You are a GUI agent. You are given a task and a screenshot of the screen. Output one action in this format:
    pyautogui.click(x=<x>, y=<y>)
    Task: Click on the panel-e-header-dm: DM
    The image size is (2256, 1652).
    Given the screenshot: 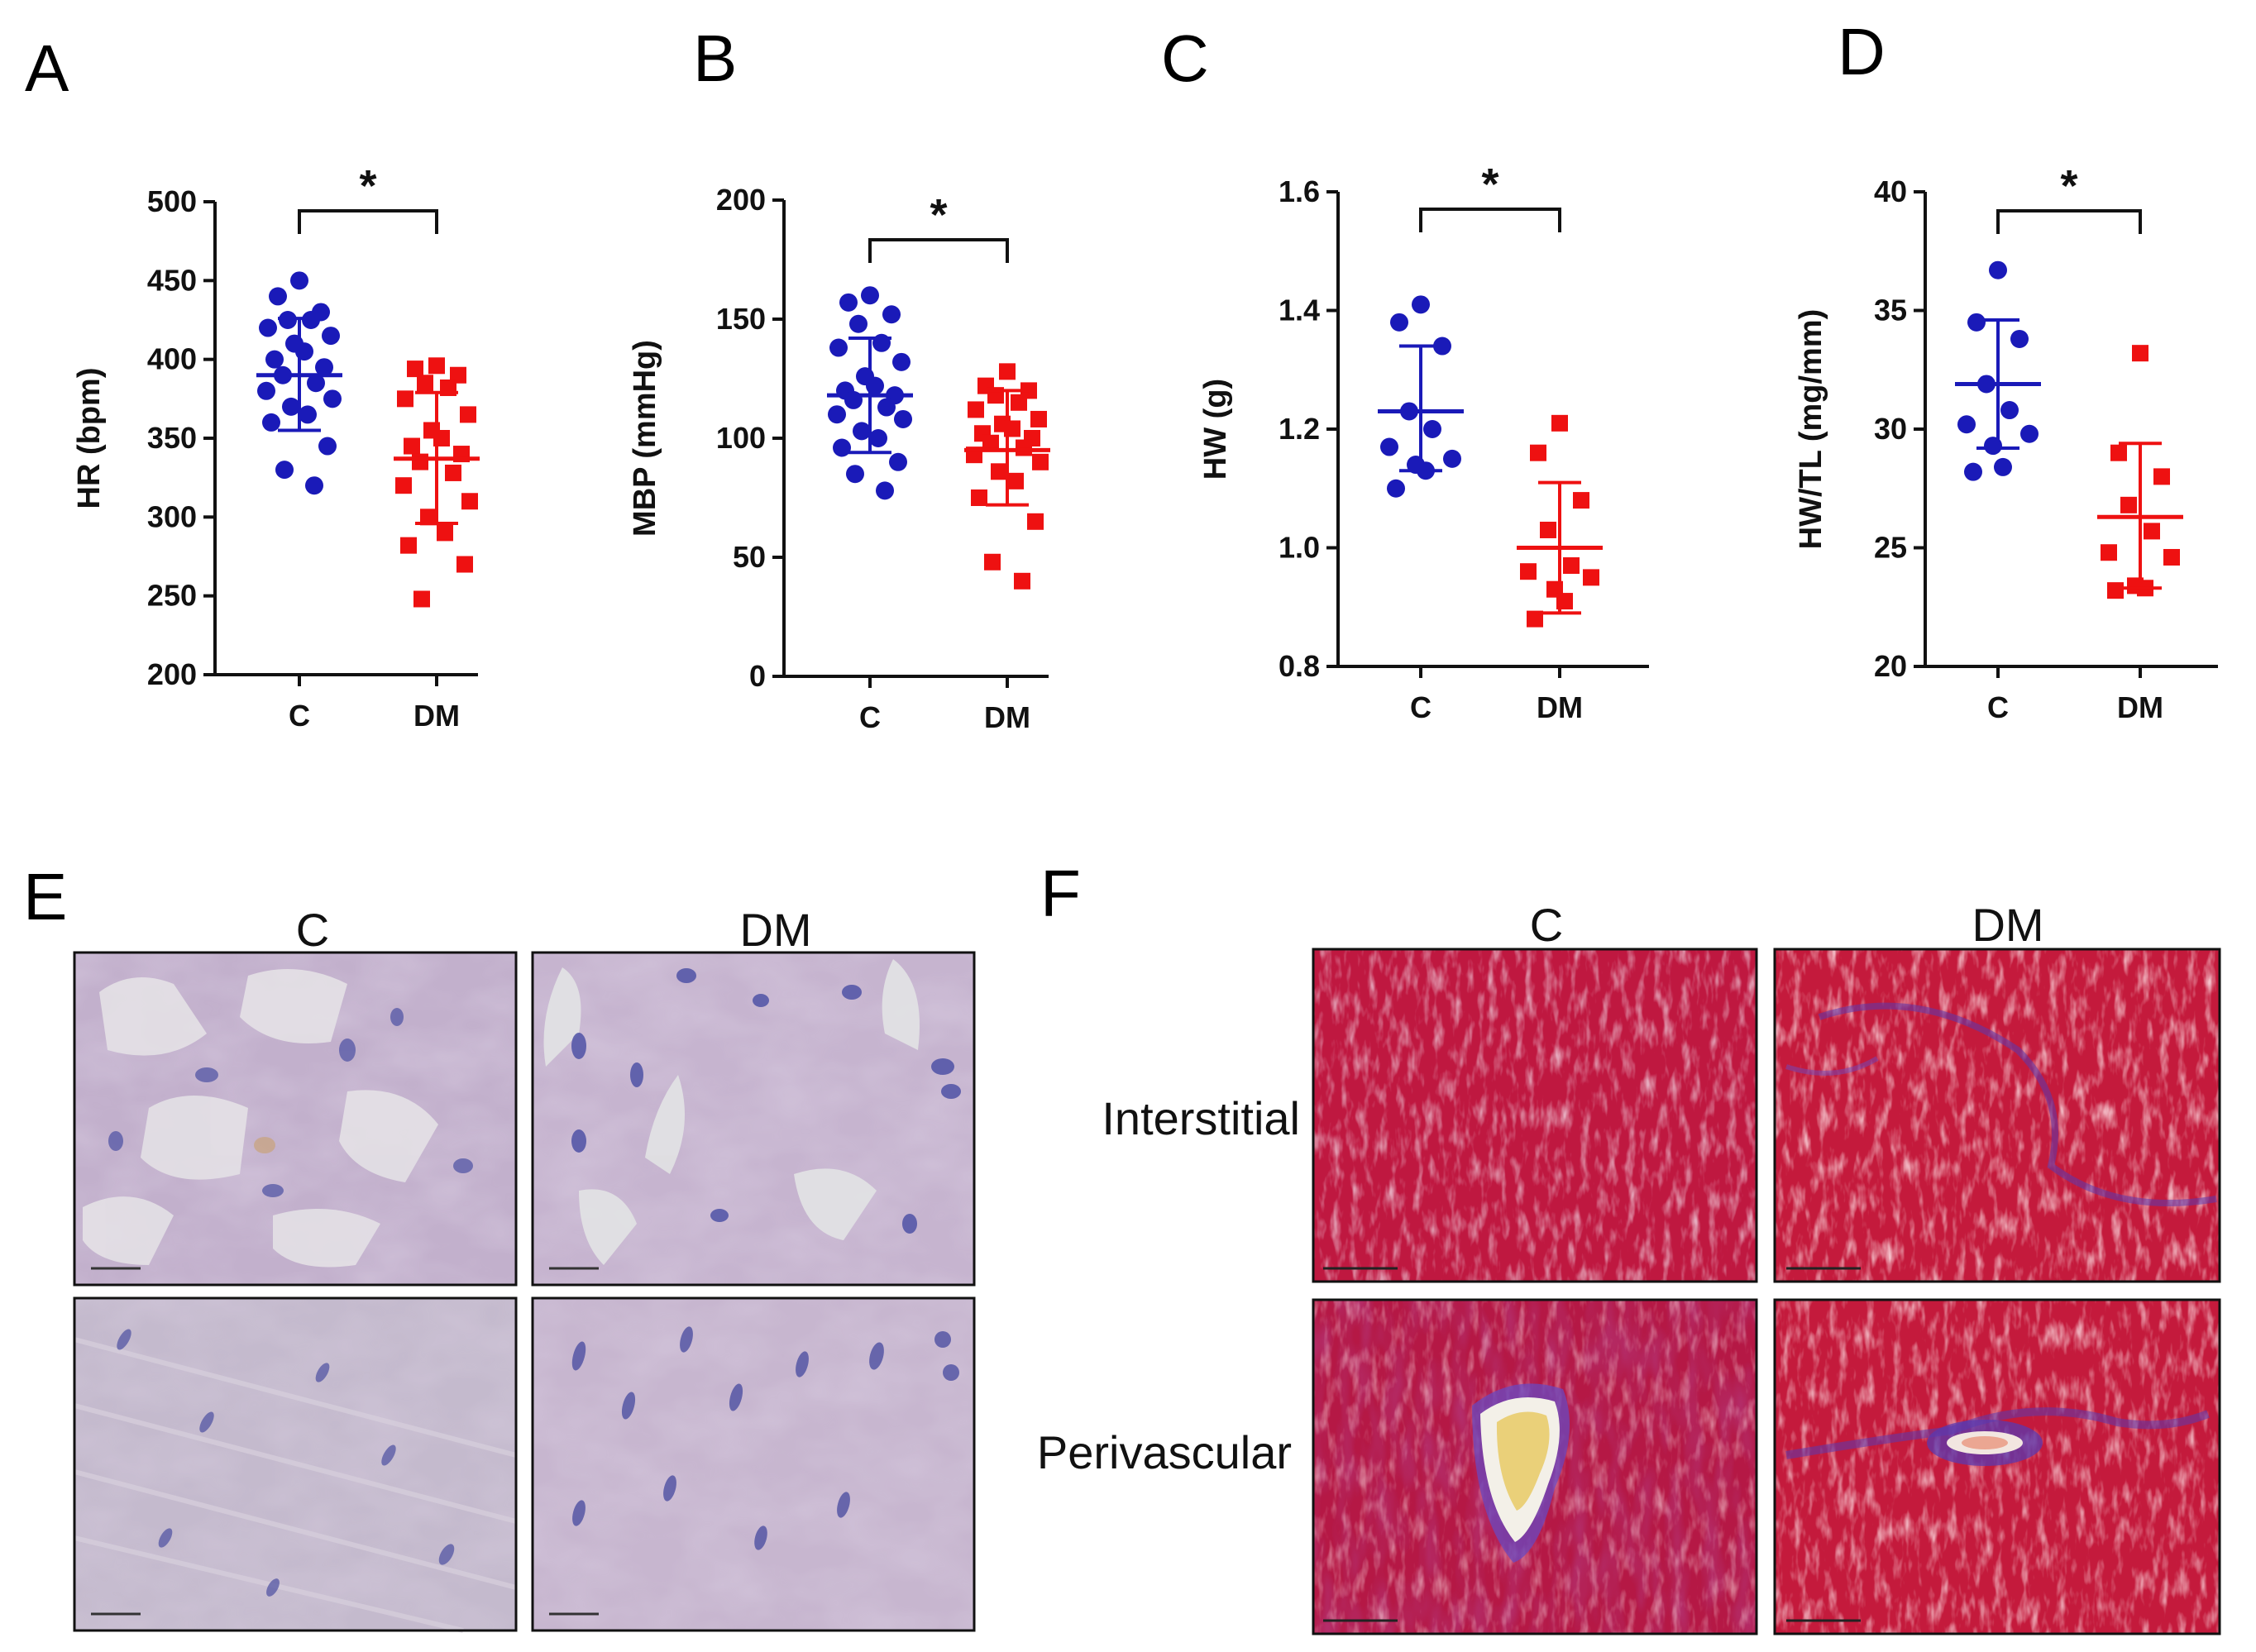 What is the action you would take?
    pyautogui.click(x=775, y=930)
    